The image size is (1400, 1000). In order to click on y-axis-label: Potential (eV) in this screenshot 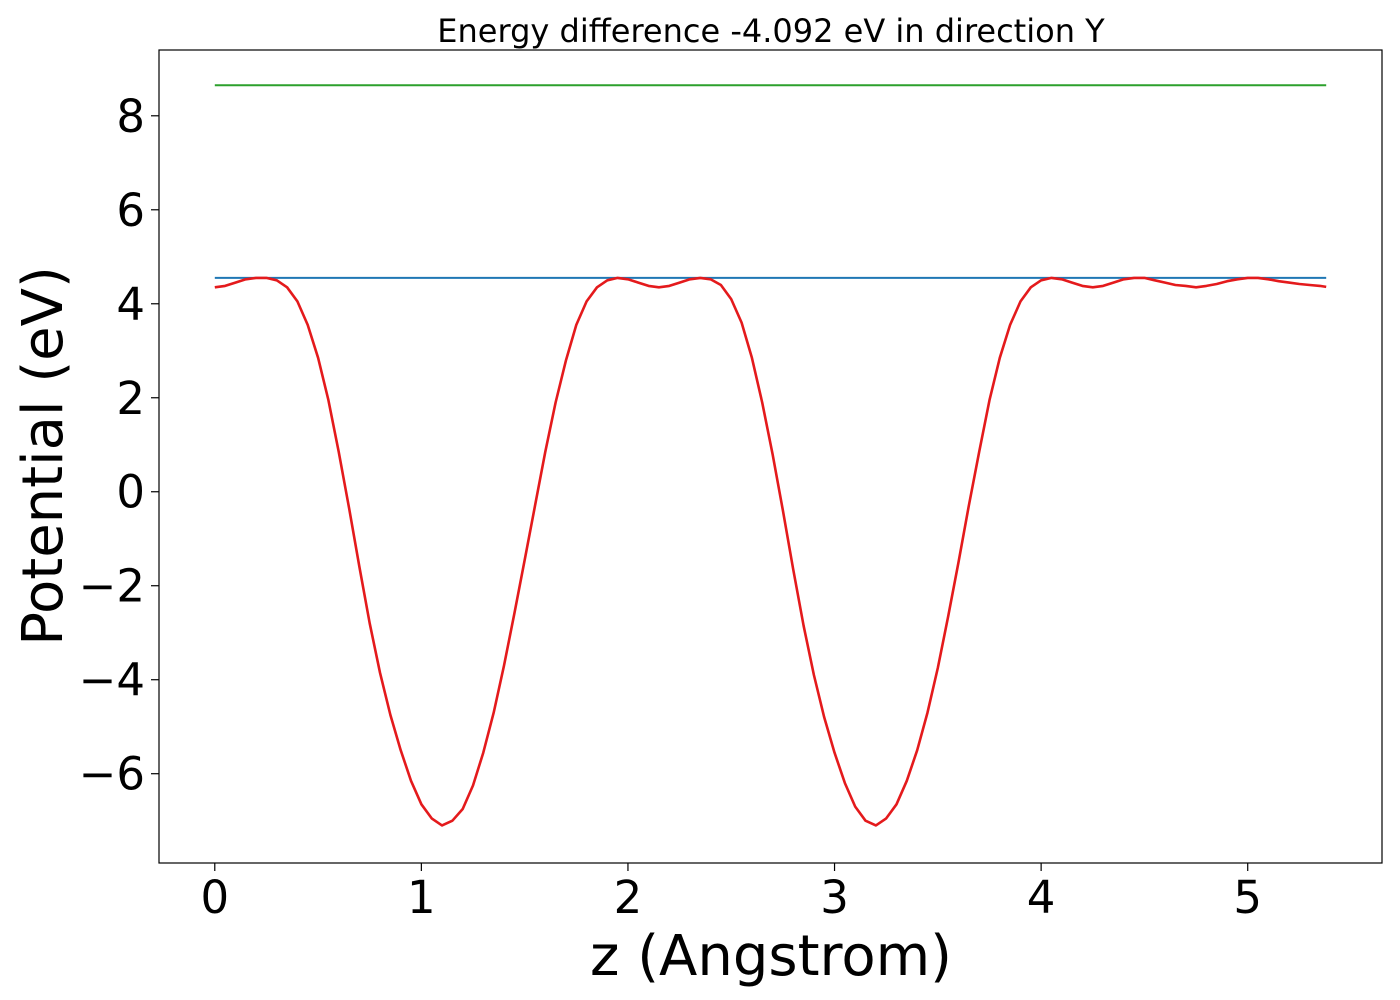, I will do `click(43, 456)`.